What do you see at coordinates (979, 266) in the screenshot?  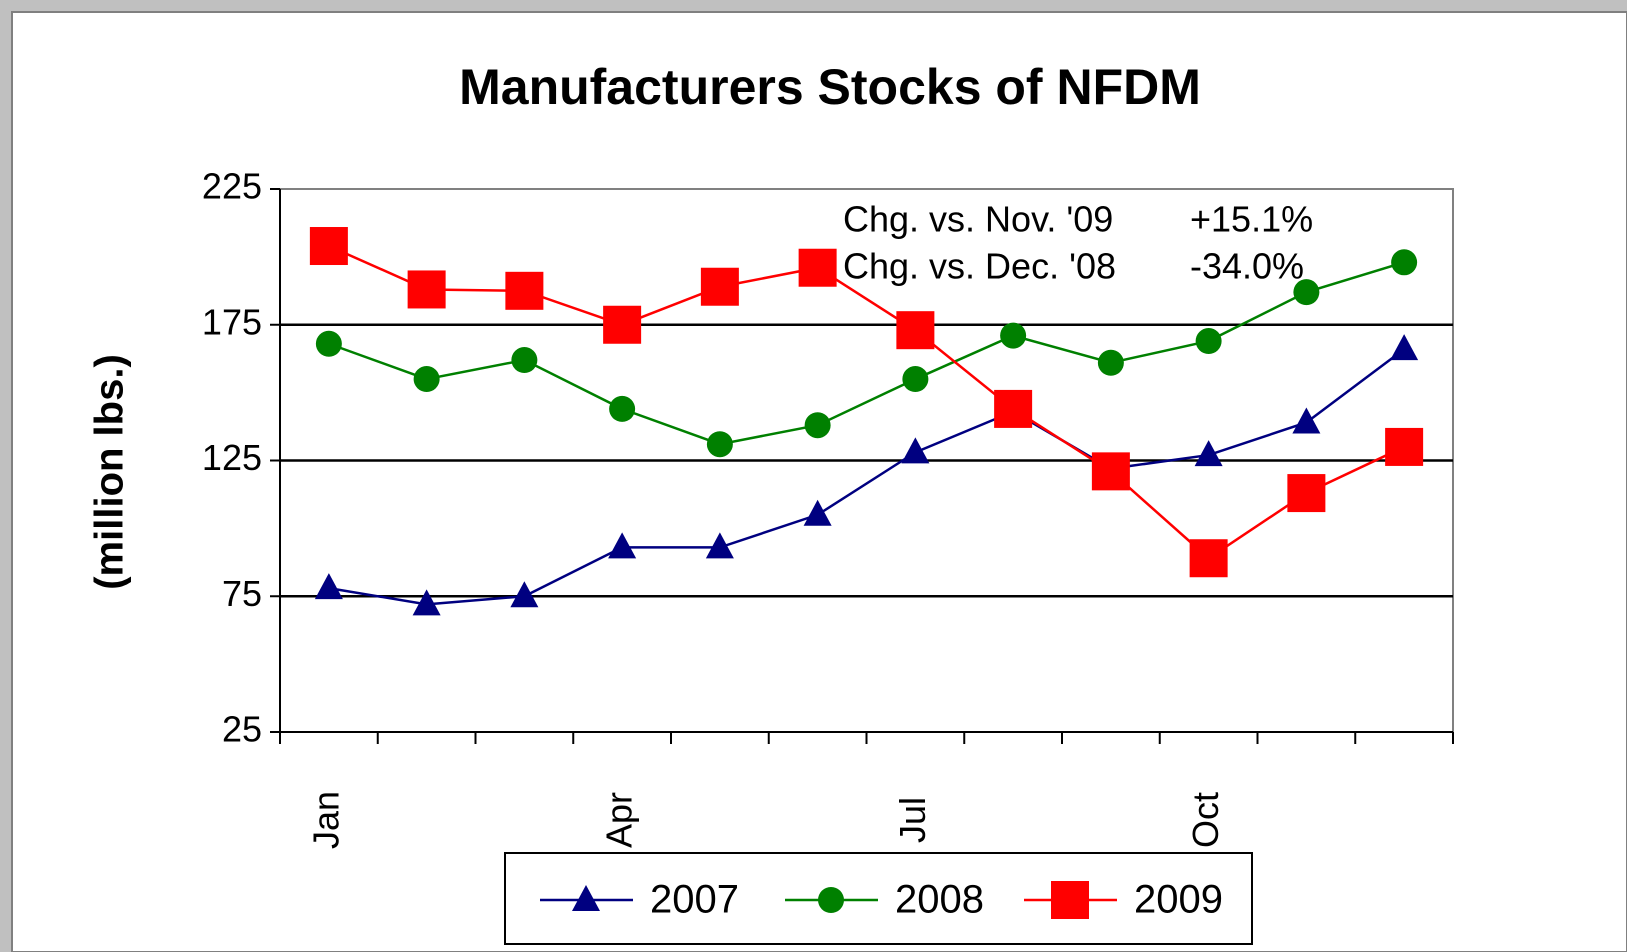 I see `annotation-label: Chg. vs. Dec. '08` at bounding box center [979, 266].